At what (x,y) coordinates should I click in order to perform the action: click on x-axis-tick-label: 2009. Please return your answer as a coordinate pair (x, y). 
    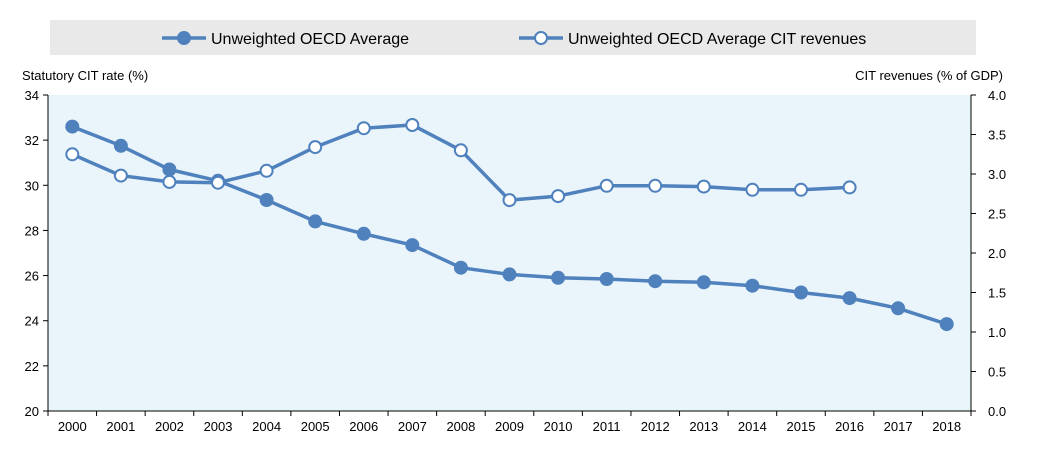
    Looking at the image, I should click on (509, 426).